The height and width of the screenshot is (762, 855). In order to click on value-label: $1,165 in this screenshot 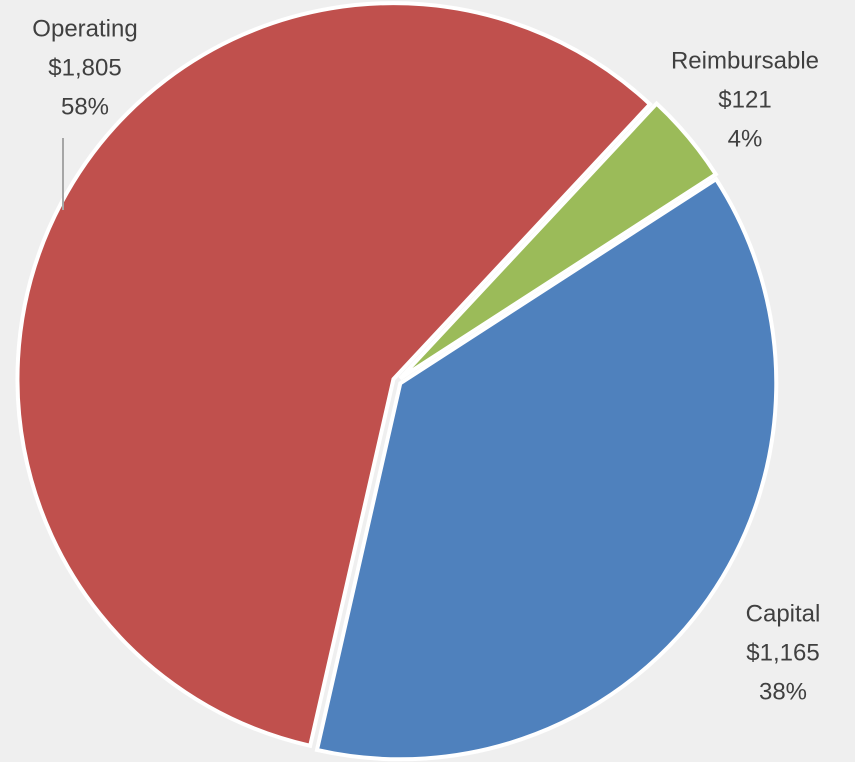, I will do `click(782, 652)`.